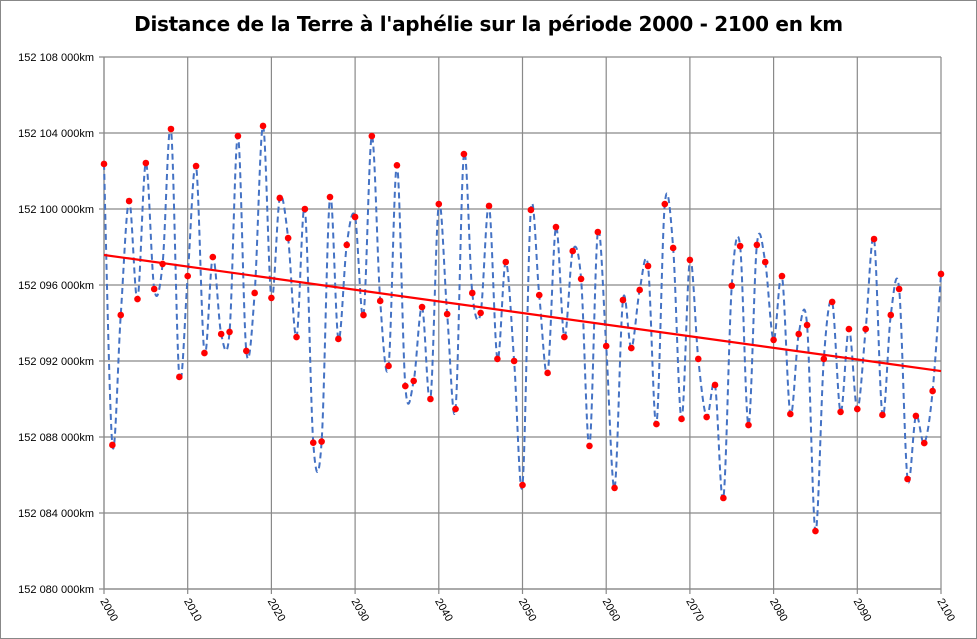 The image size is (977, 639). I want to click on x-tick-label: 2000, so click(108, 610).